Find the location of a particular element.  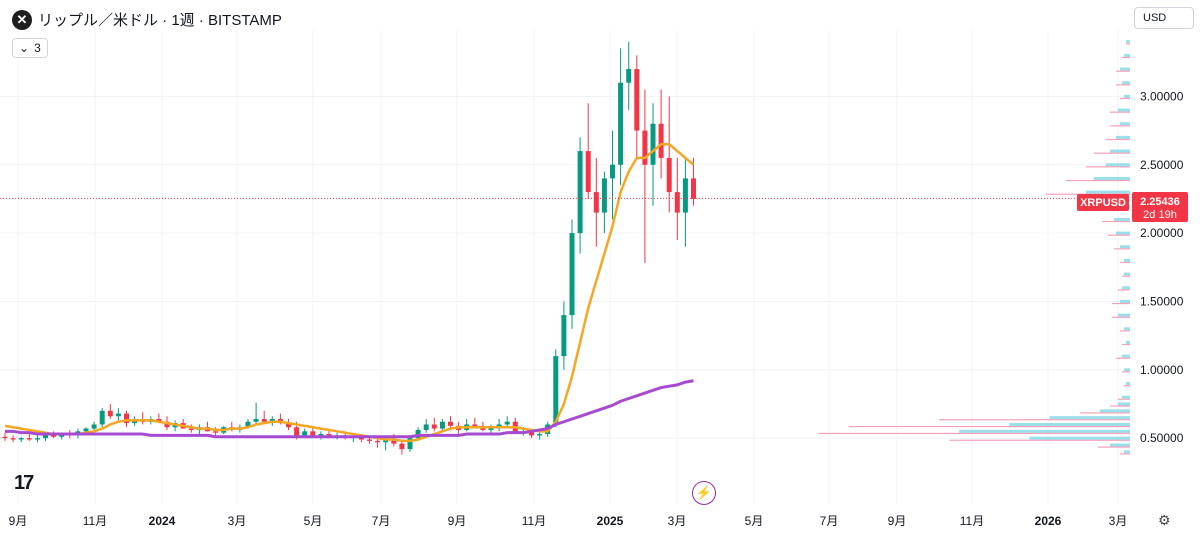

lightning-icon: ⚡ is located at coordinates (704, 493).